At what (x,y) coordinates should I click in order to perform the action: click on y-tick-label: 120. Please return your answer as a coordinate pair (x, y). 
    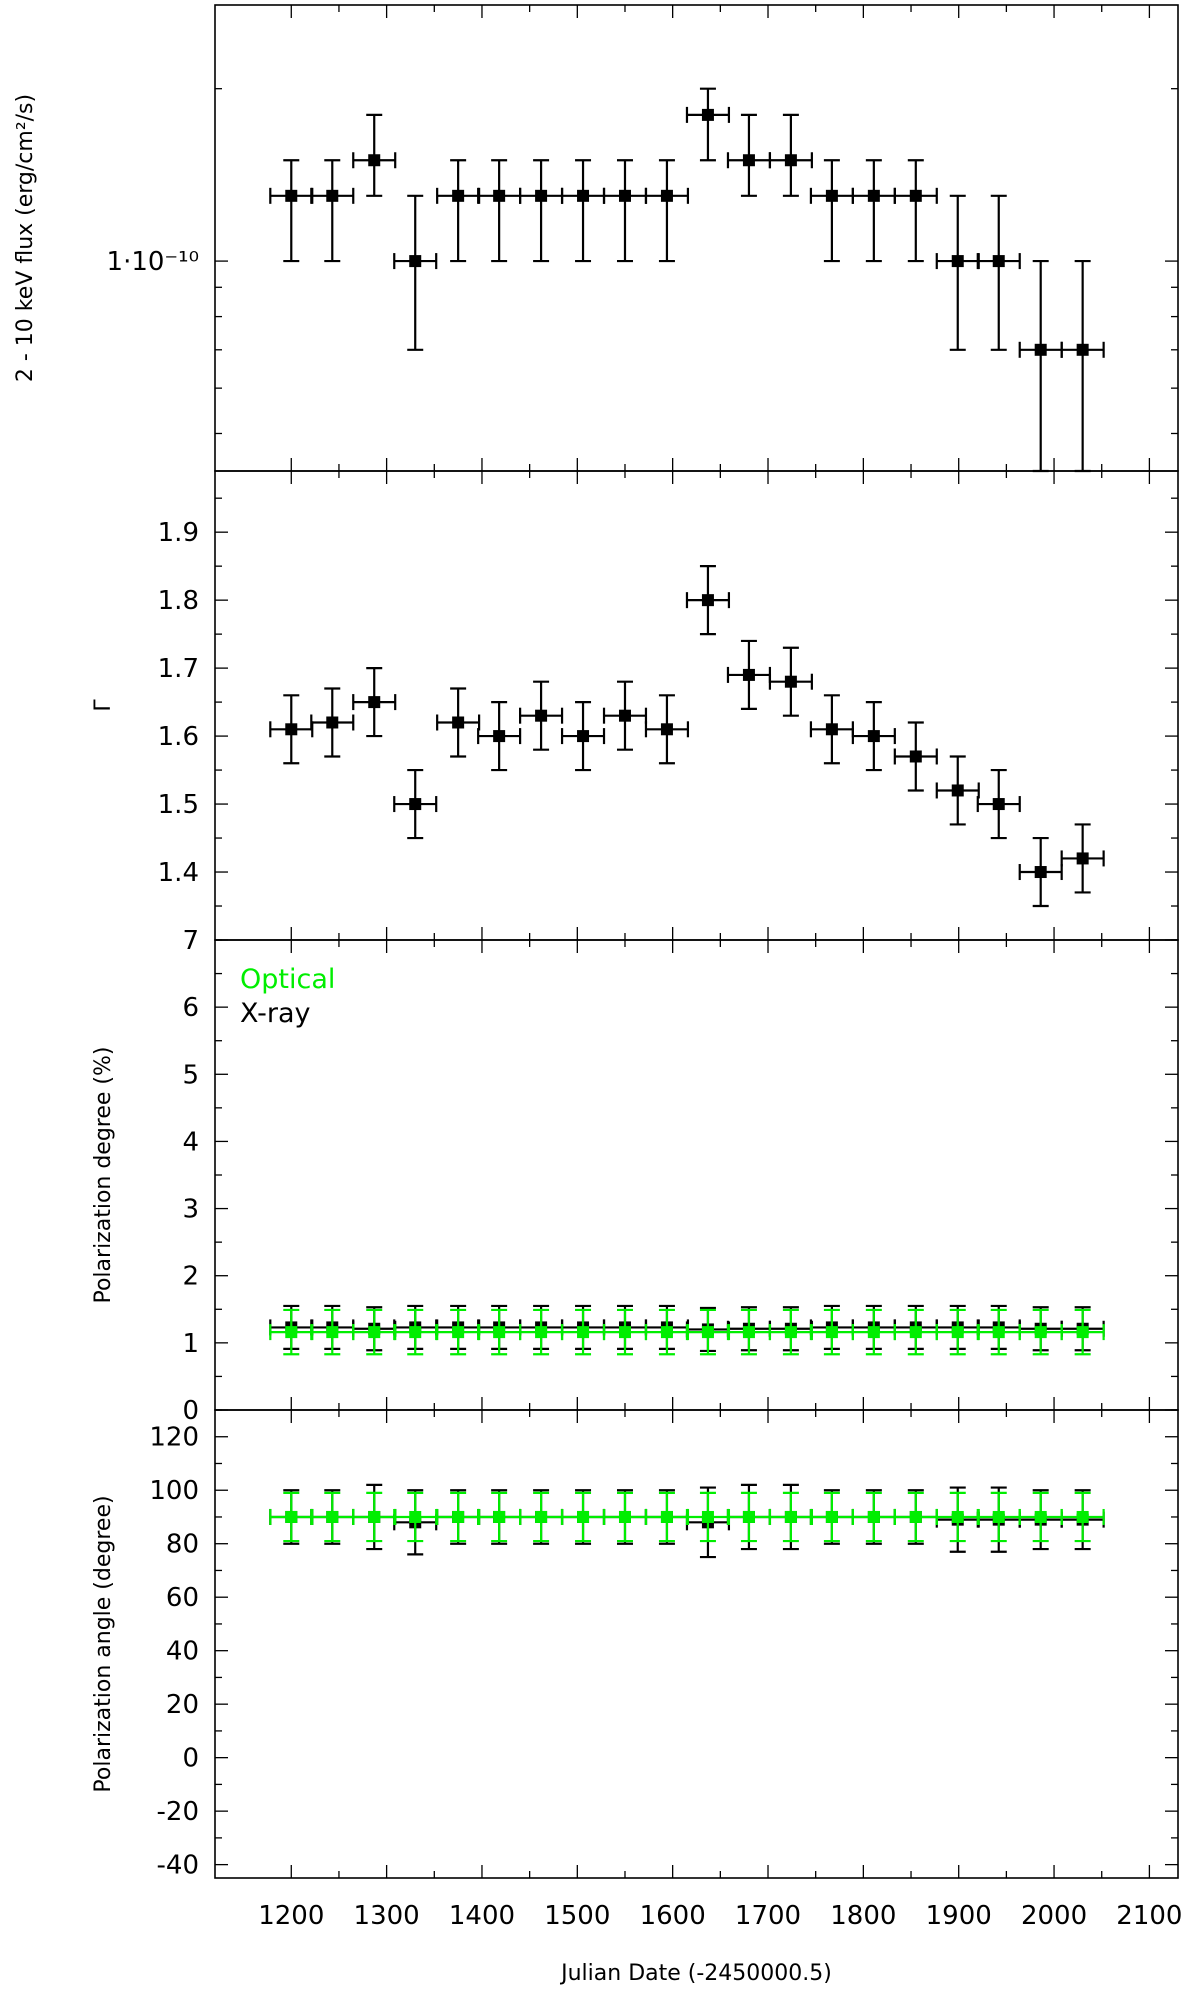
    Looking at the image, I should click on (174, 1438).